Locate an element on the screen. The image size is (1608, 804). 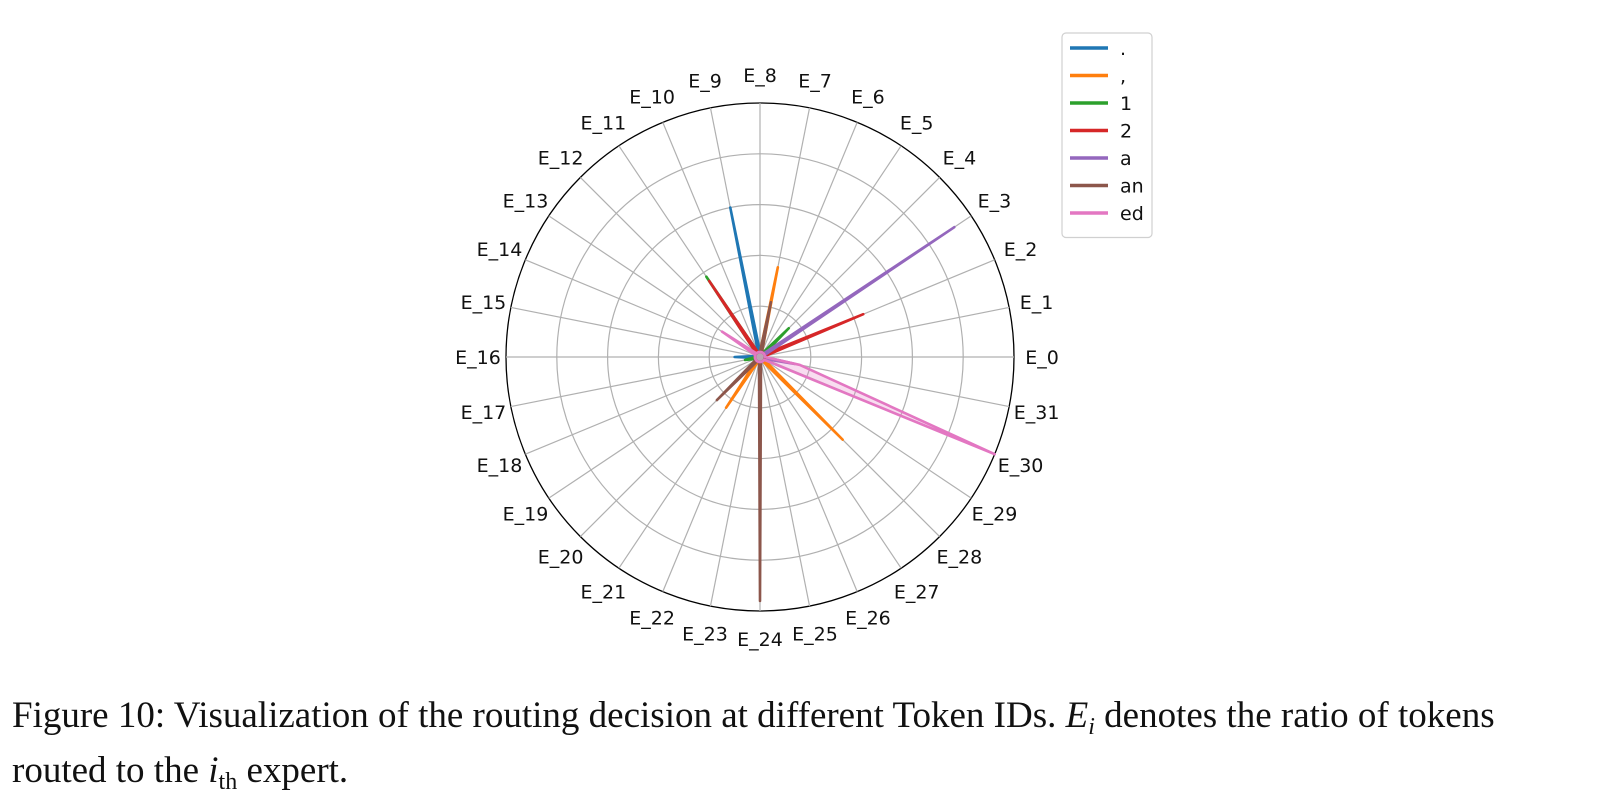
category-tick-label: E_26 is located at coordinates (868, 619).